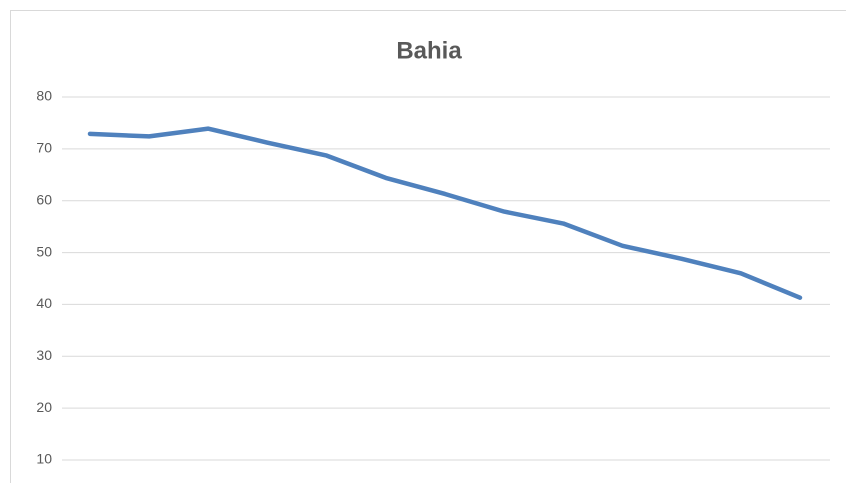 The image size is (846, 483). What do you see at coordinates (44, 407) in the screenshot?
I see `y-tick-label: 20` at bounding box center [44, 407].